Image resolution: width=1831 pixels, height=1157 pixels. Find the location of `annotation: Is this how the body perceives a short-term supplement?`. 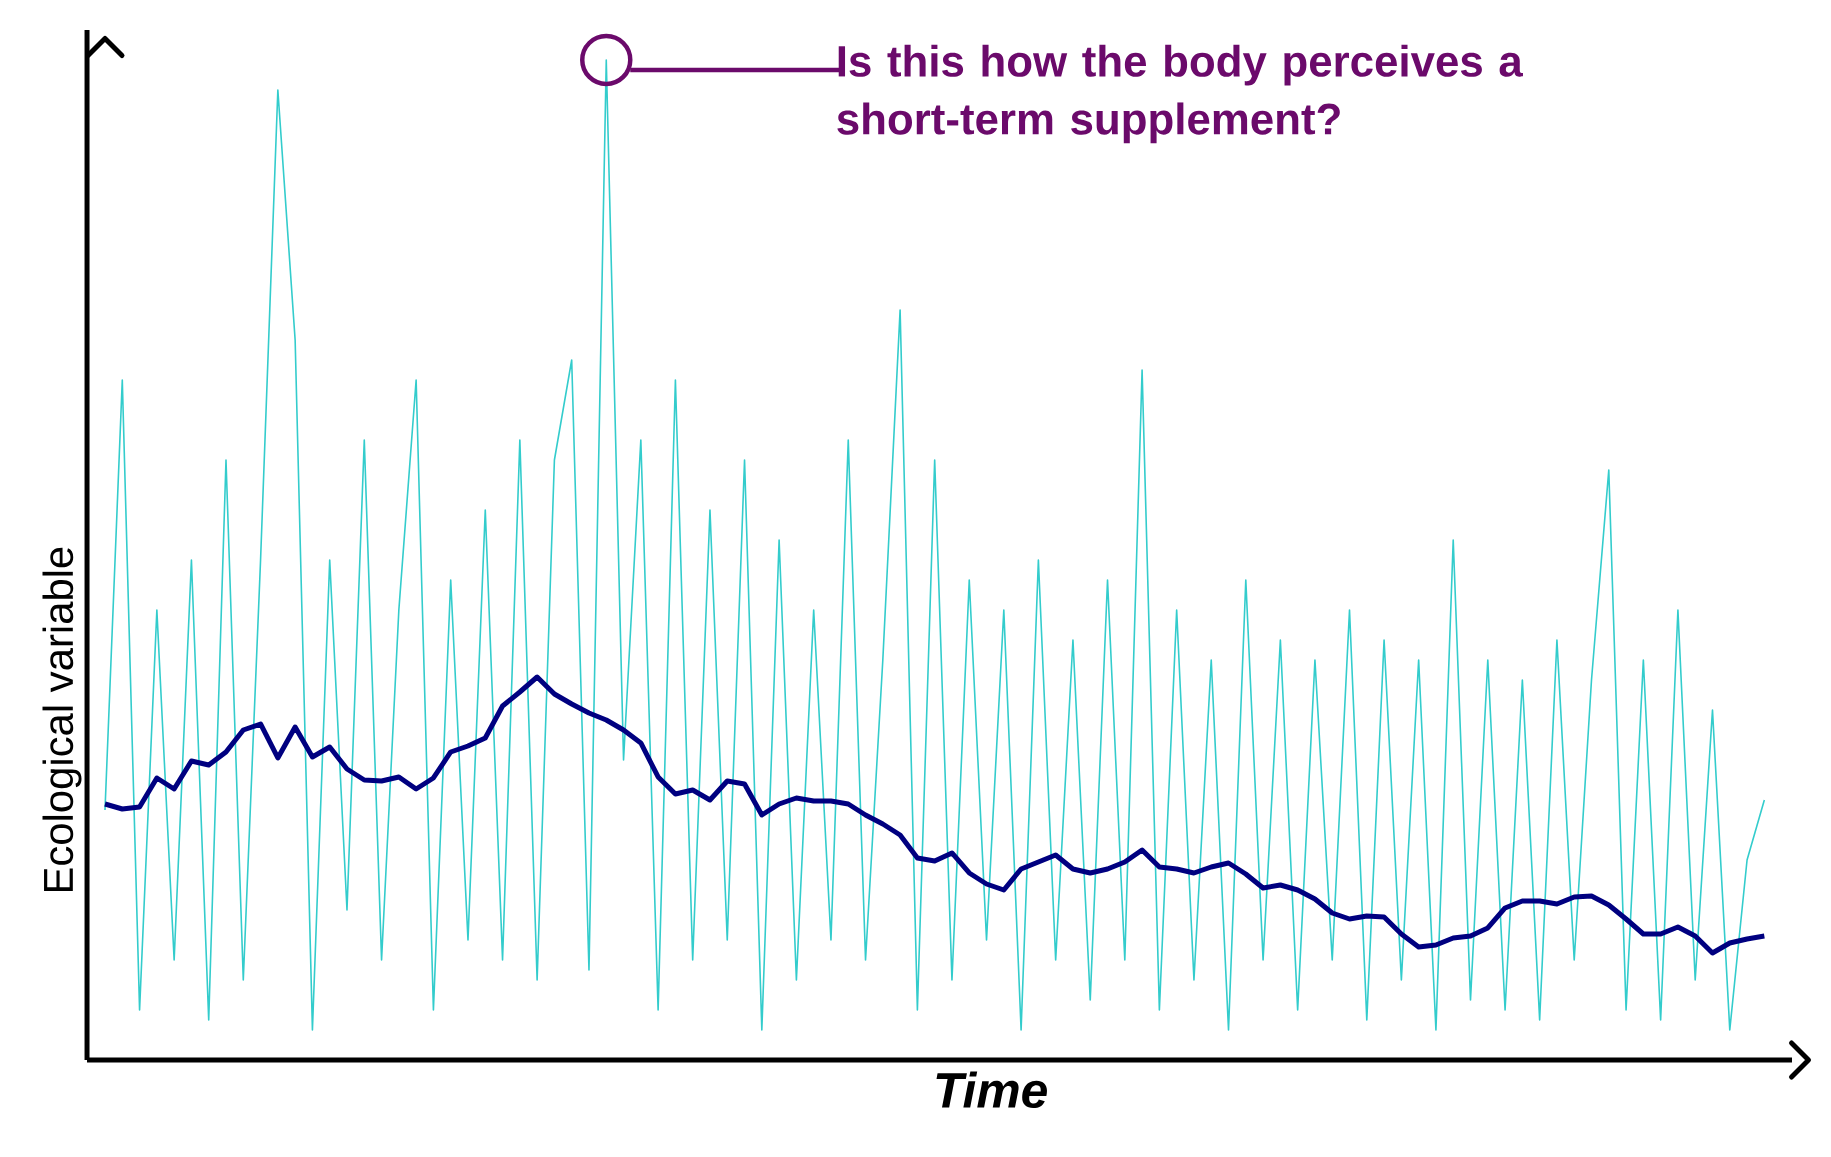

annotation: Is this how the body perceives a short-term supplement? is located at coordinates (1180, 94).